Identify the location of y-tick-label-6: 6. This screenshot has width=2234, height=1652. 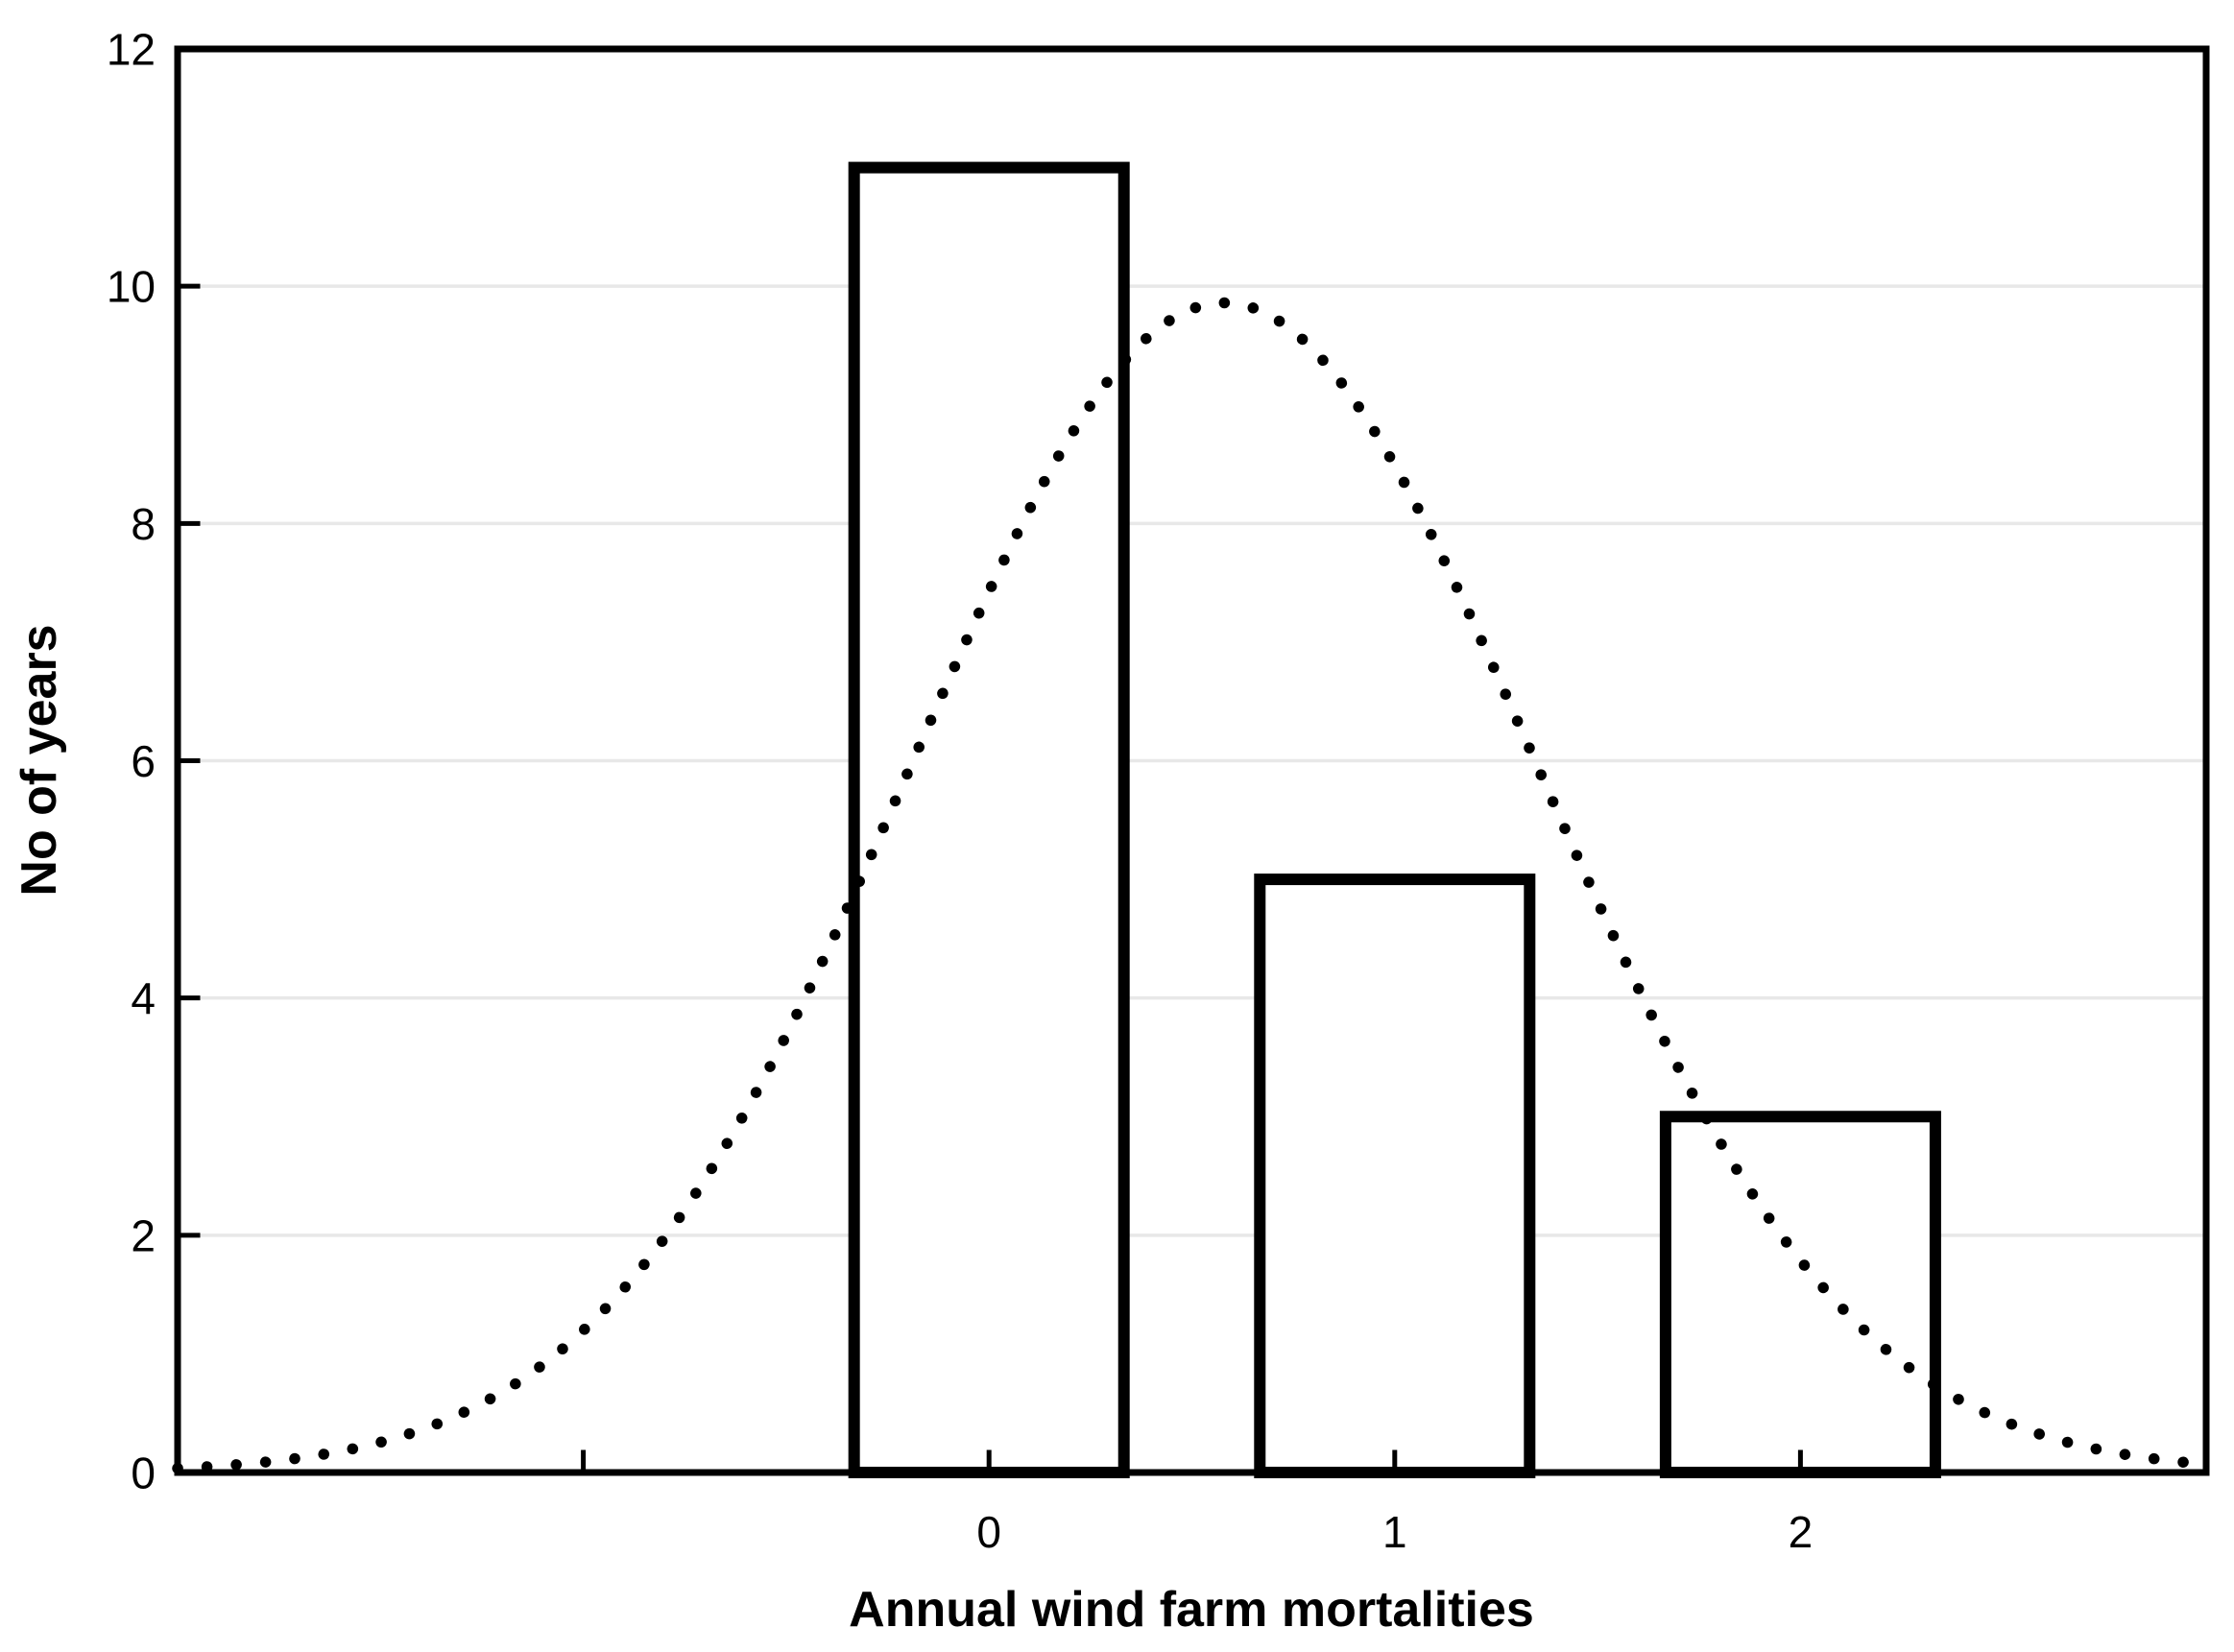
(143, 761).